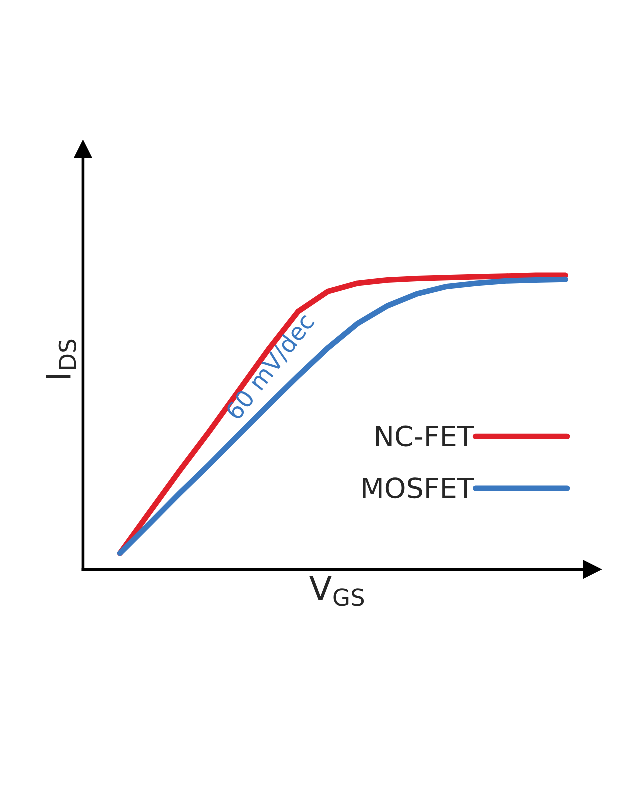 This screenshot has width=621, height=808. What do you see at coordinates (61, 359) in the screenshot?
I see `y-axis-title: I$_{DS}$` at bounding box center [61, 359].